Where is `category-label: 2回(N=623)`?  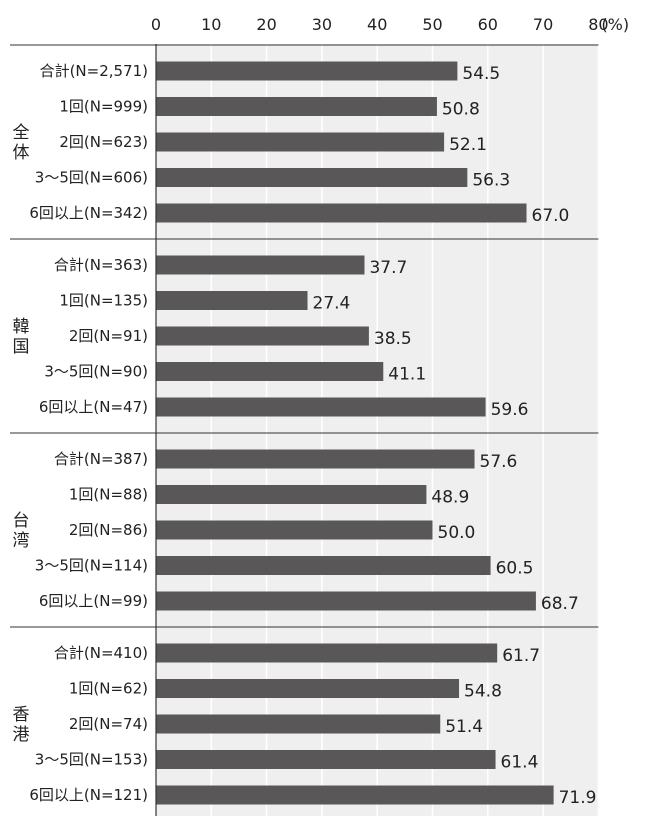 category-label: 2回(N=623) is located at coordinates (103, 142).